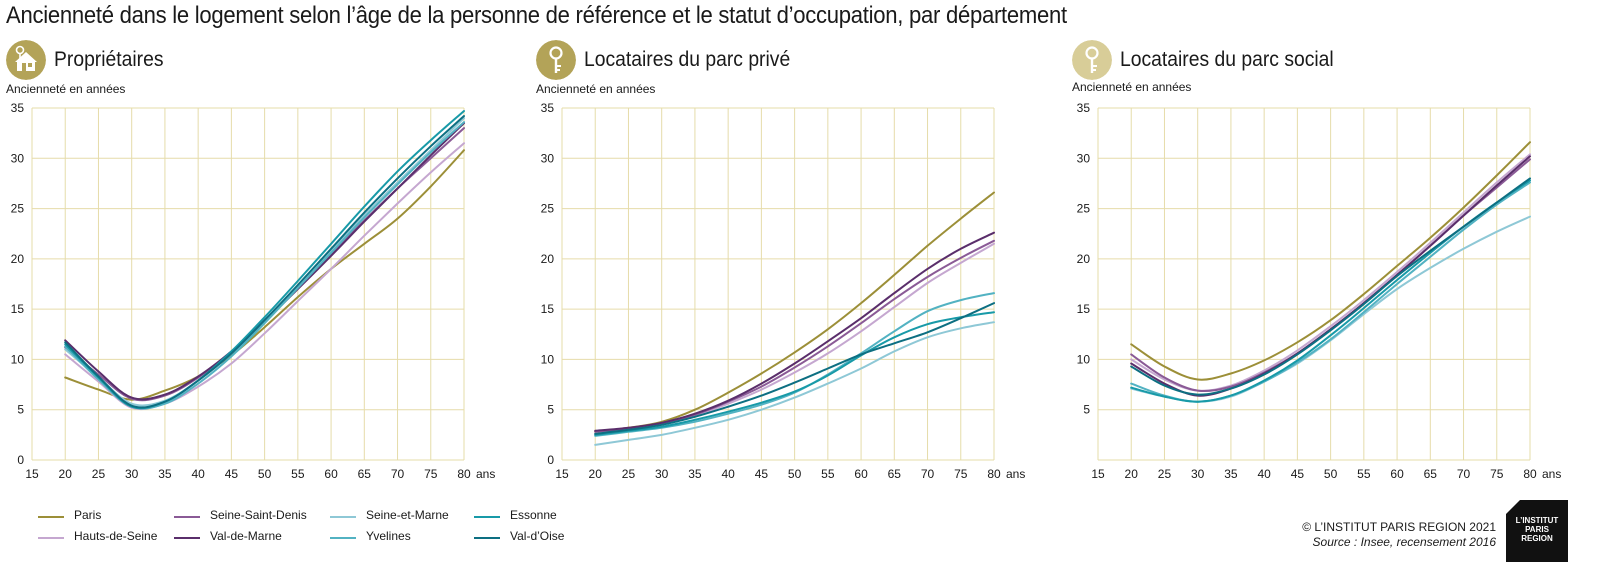 This screenshot has width=1600, height=569. What do you see at coordinates (1537, 520) in the screenshot?
I see `logo-line: L’INSTITUT` at bounding box center [1537, 520].